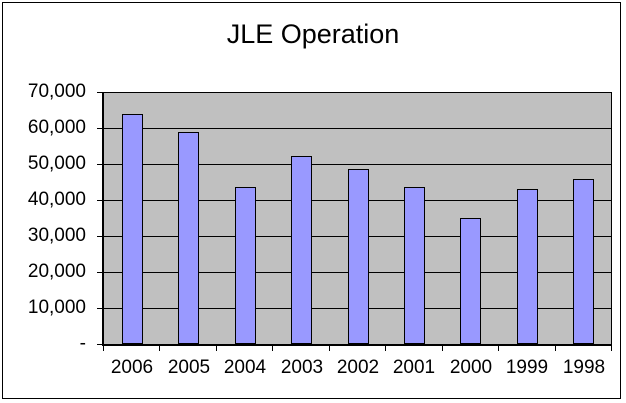 Image resolution: width=626 pixels, height=403 pixels. What do you see at coordinates (245, 265) in the screenshot?
I see `bar-2004` at bounding box center [245, 265].